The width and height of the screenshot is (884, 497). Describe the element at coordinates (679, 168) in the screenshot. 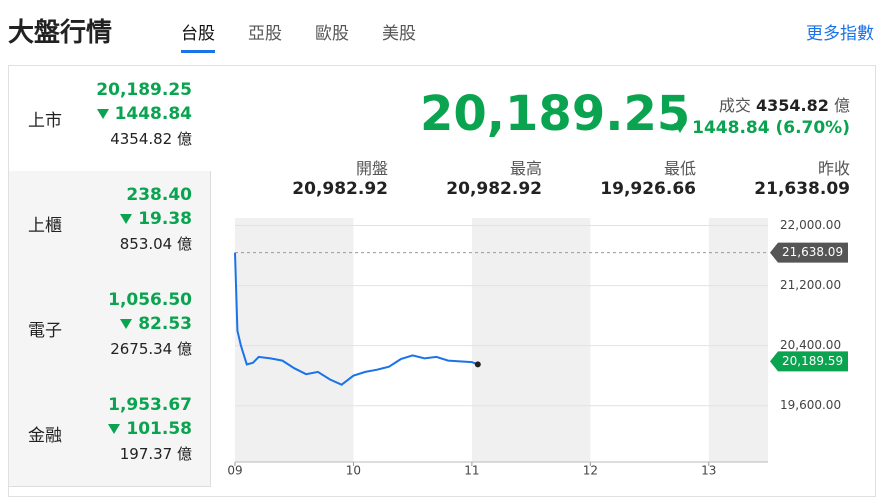

I see `stat-label: 最低` at that location.